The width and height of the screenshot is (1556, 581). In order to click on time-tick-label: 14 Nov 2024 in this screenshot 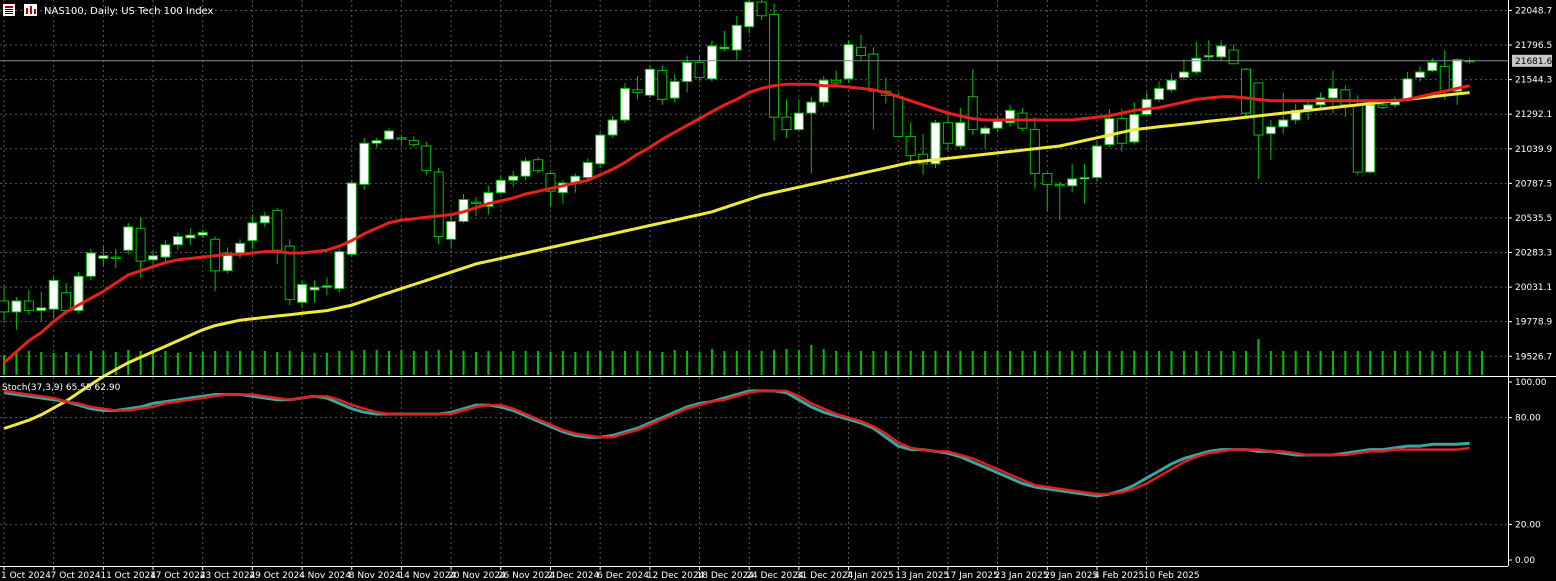, I will do `click(427, 576)`.